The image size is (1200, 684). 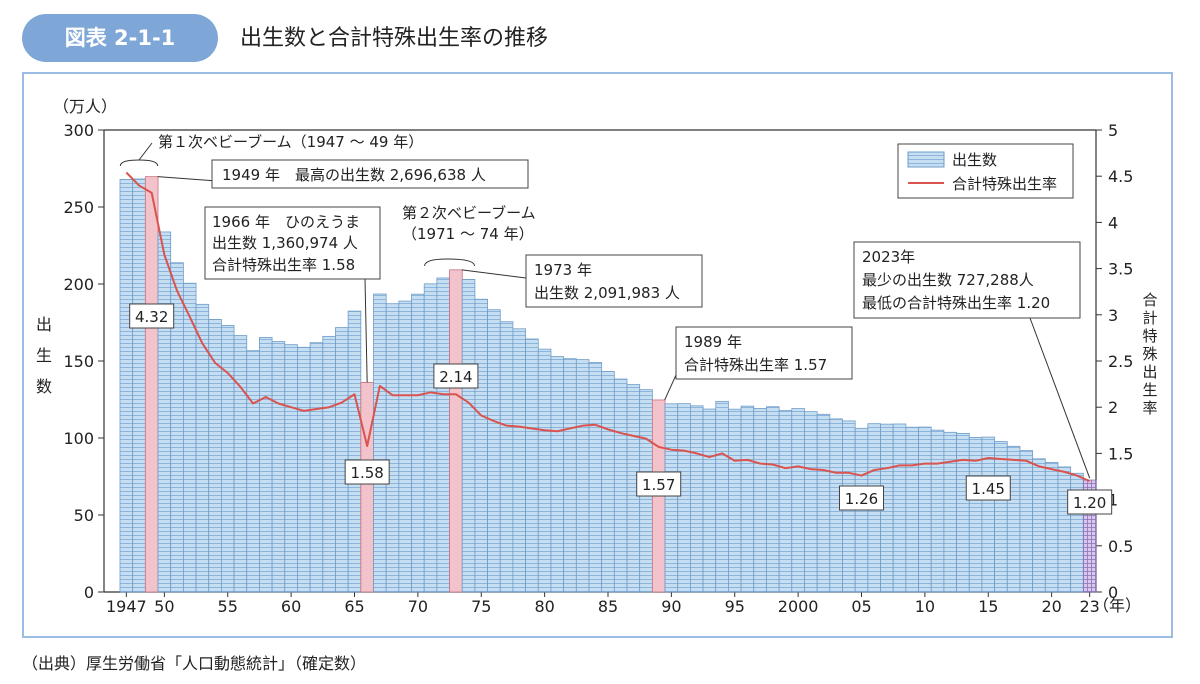 What do you see at coordinates (1120, 361) in the screenshot?
I see `y2-tick-label: 2.5` at bounding box center [1120, 361].